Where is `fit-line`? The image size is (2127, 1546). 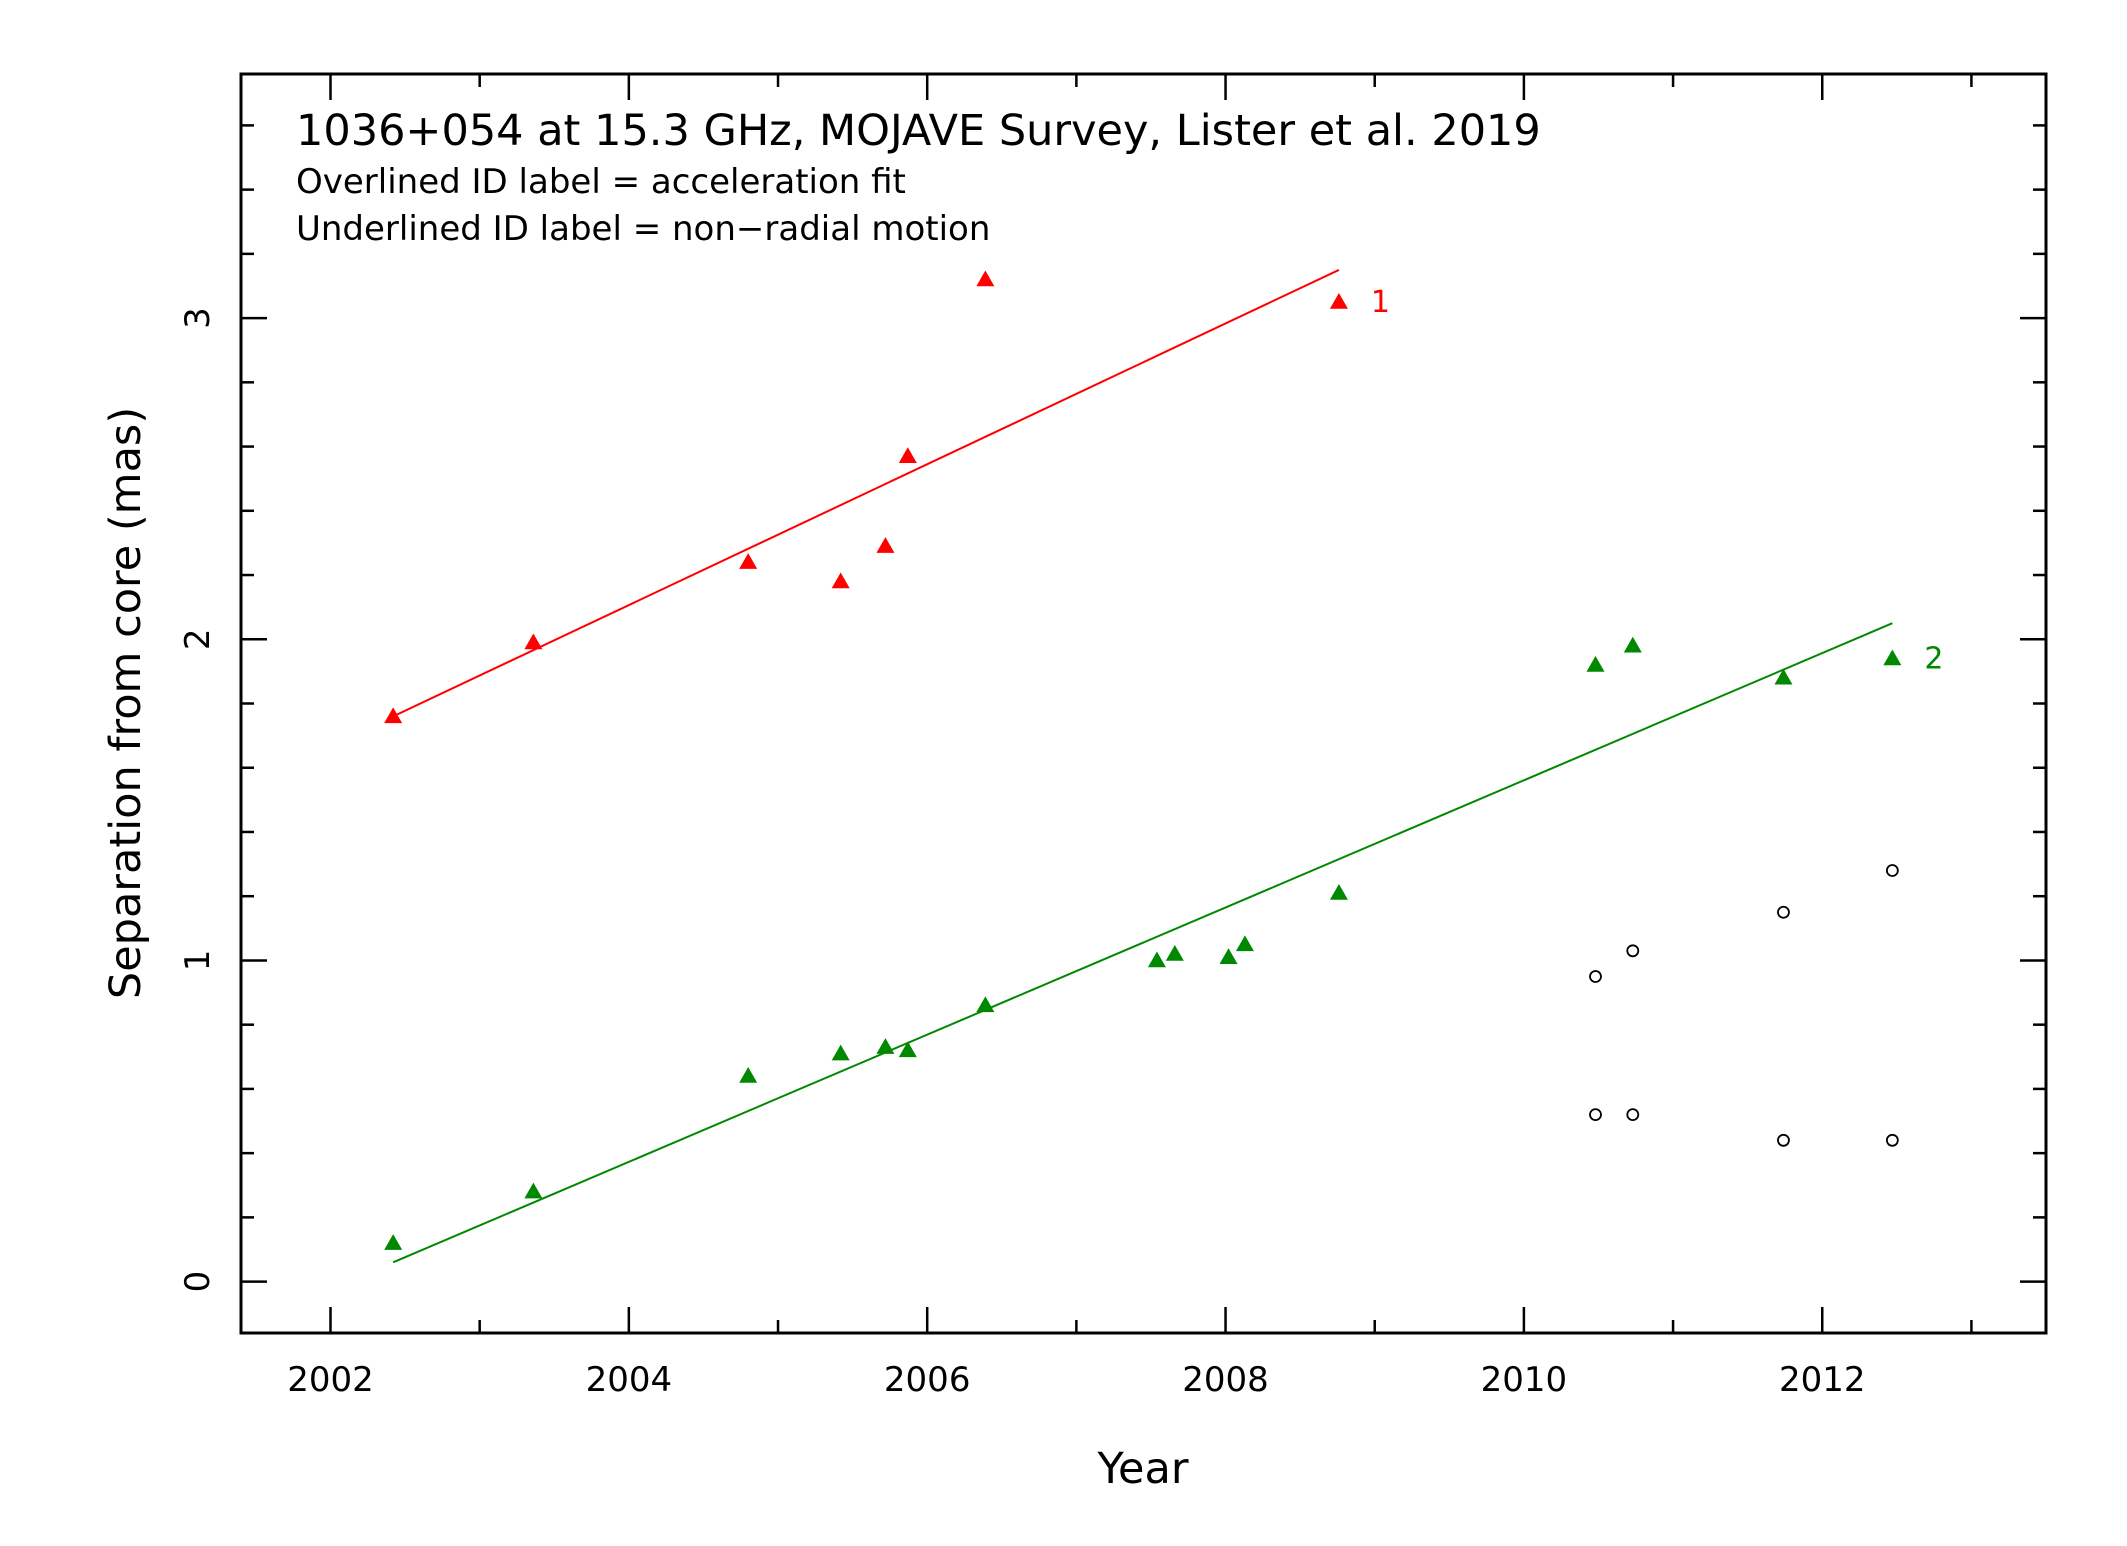 fit-line is located at coordinates (866, 493).